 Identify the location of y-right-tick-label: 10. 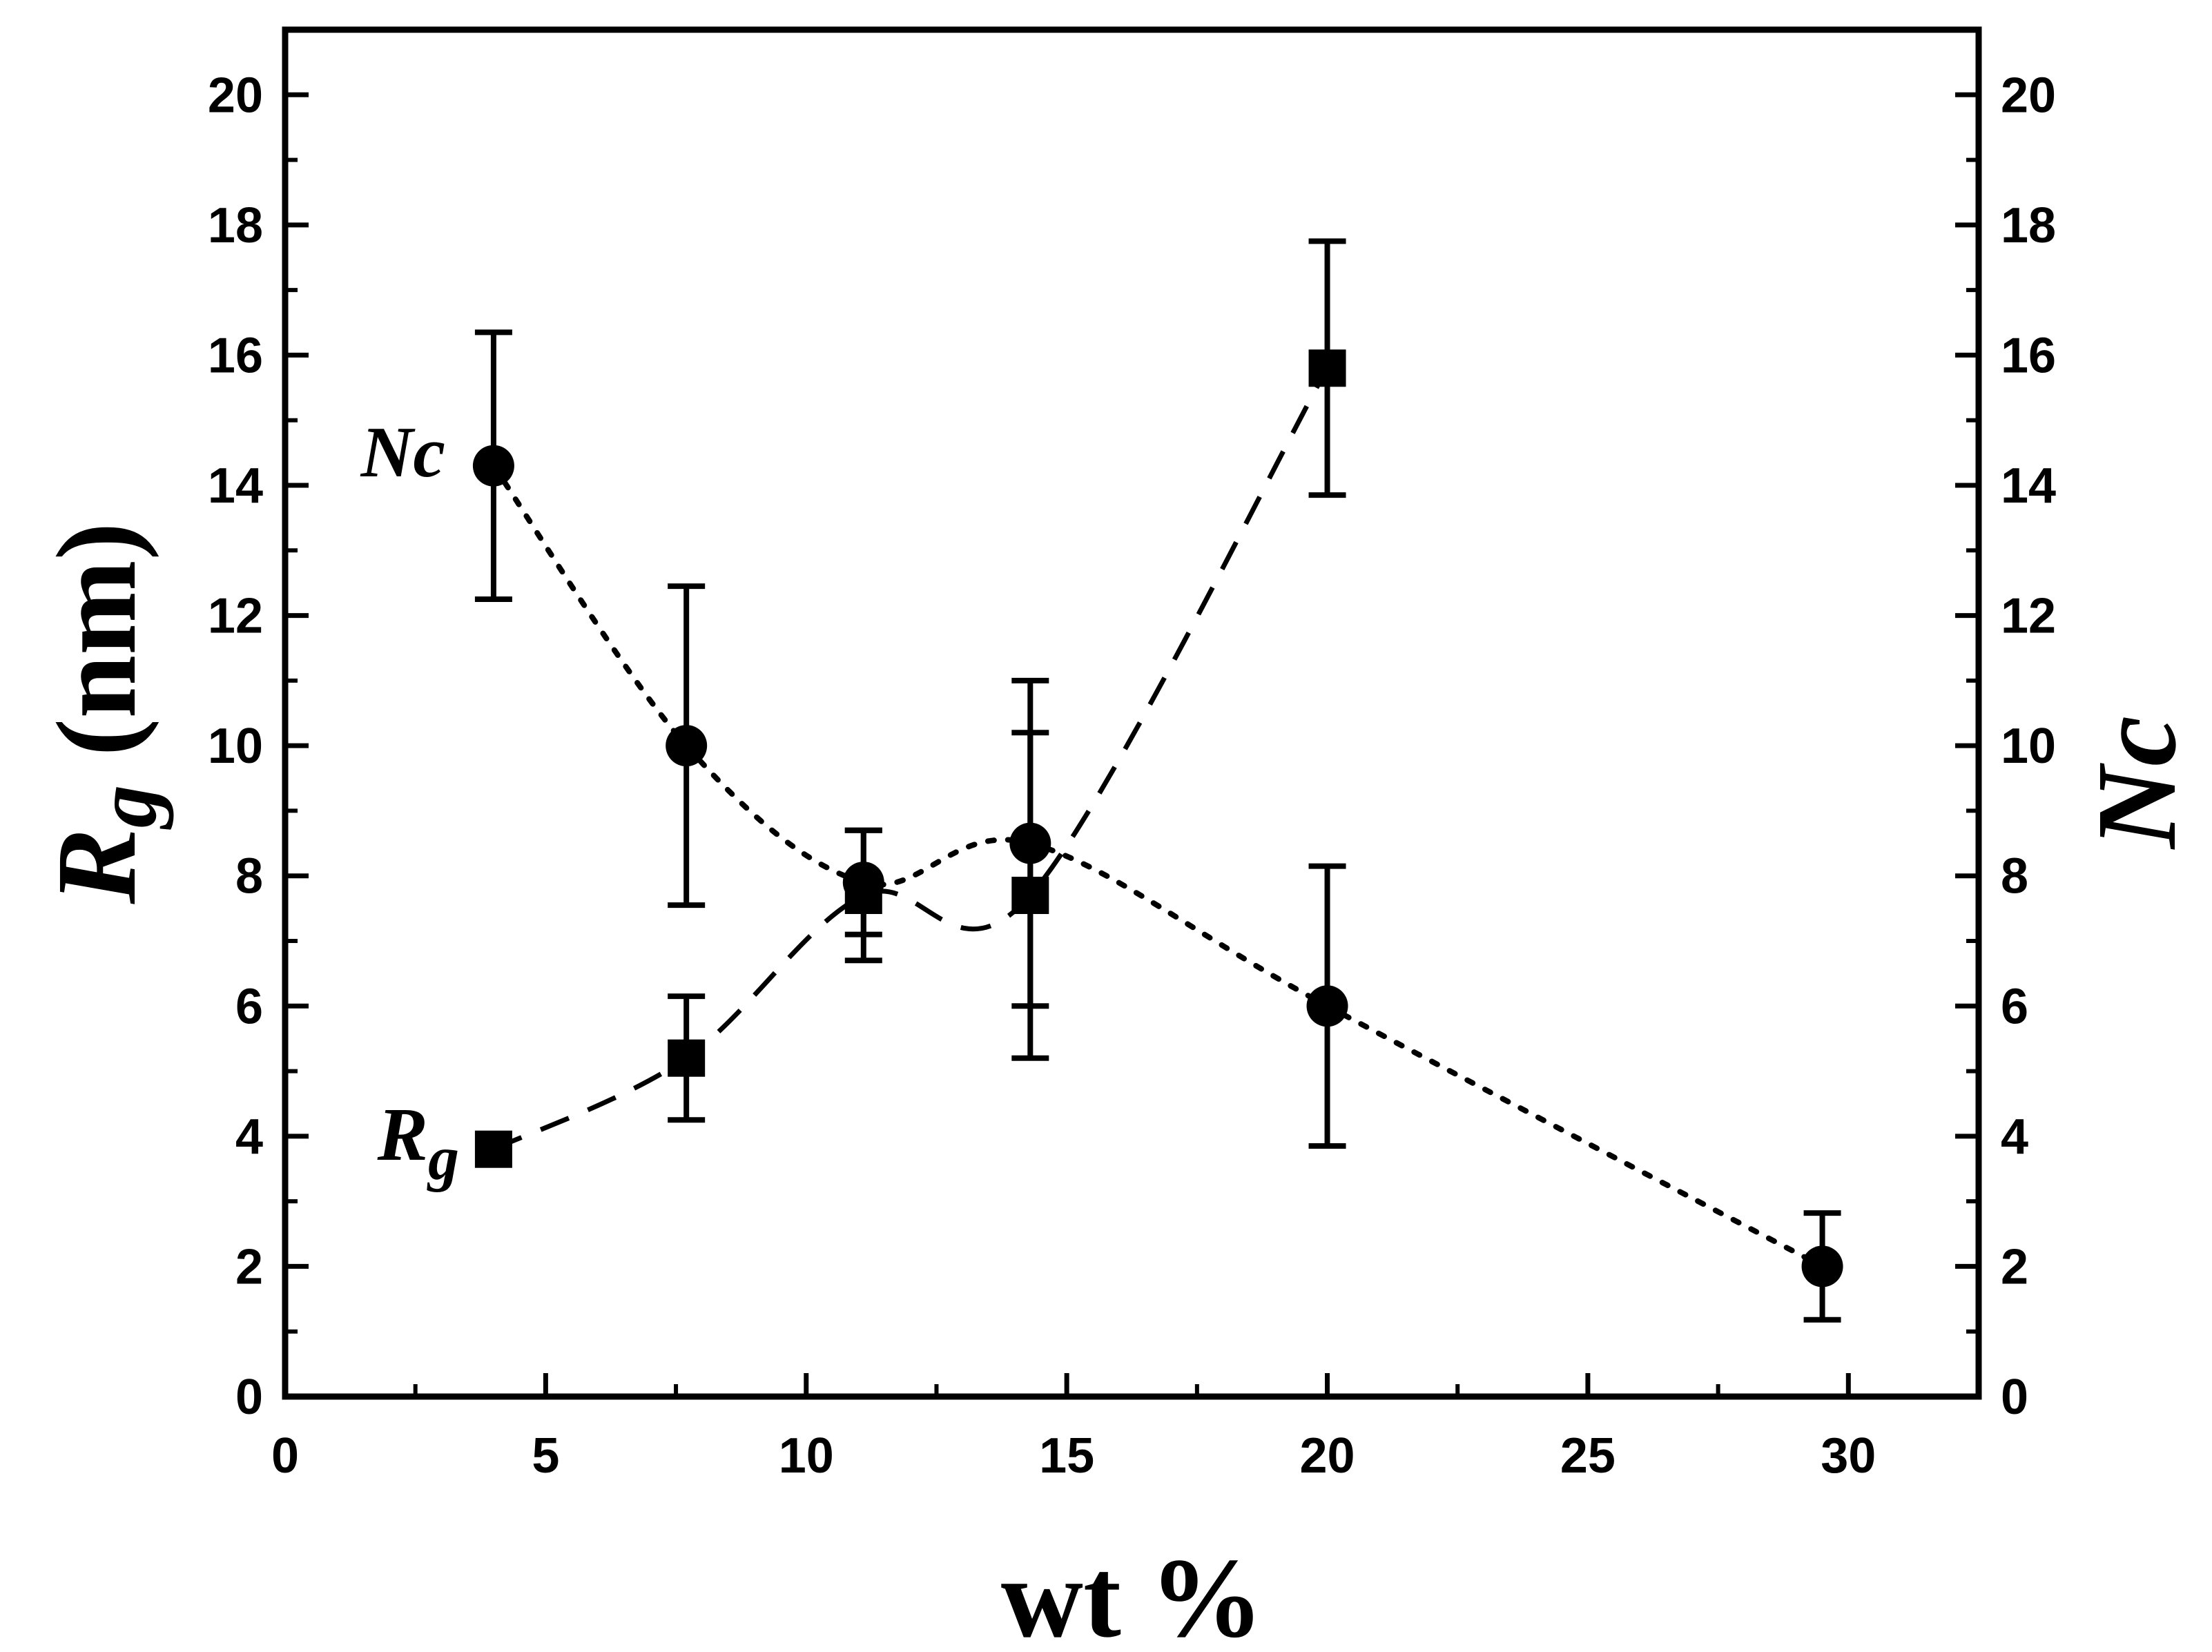
(2029, 747).